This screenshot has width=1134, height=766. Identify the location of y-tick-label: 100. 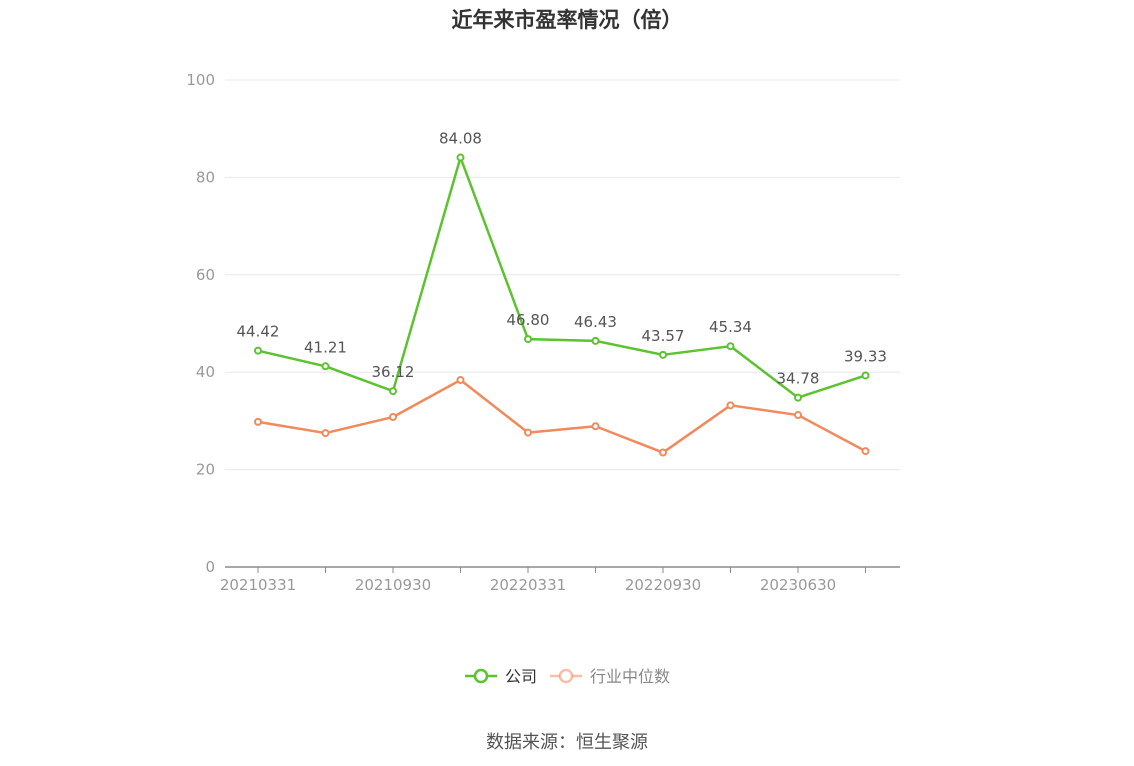
(200, 80).